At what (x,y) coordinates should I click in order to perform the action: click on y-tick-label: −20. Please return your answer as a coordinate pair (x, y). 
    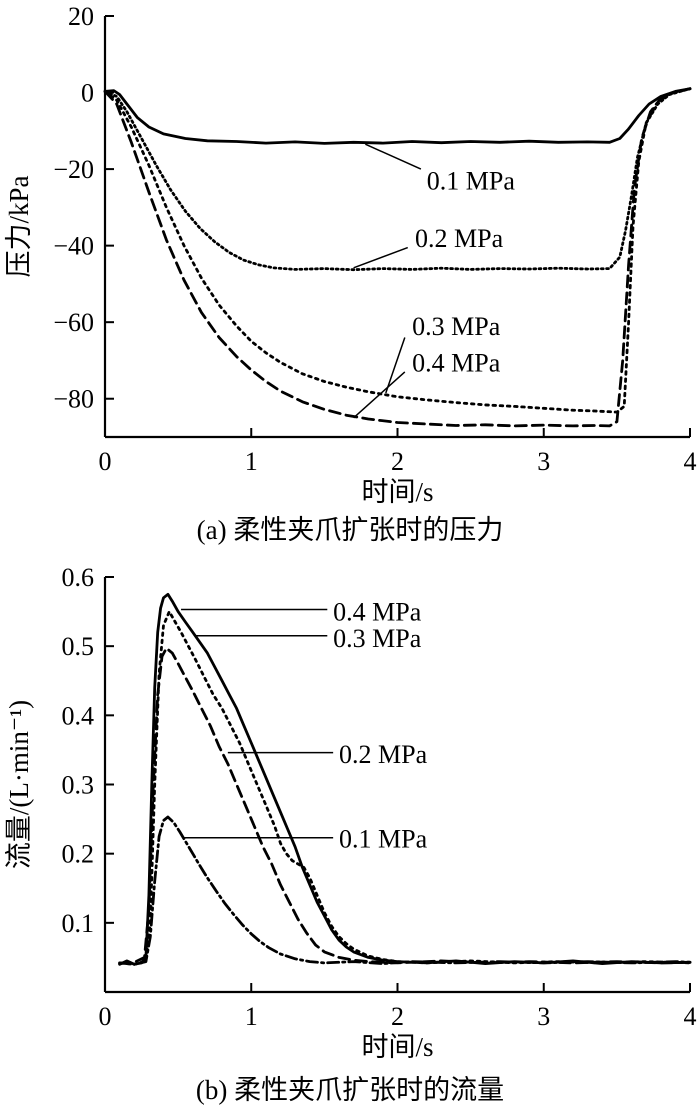
    Looking at the image, I should click on (73, 169).